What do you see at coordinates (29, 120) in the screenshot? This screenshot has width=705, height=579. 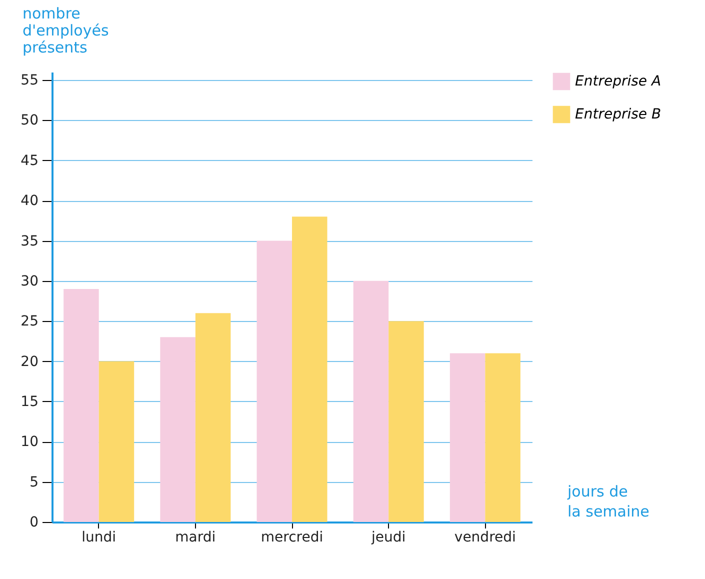 I see `y-tick-label: 50` at bounding box center [29, 120].